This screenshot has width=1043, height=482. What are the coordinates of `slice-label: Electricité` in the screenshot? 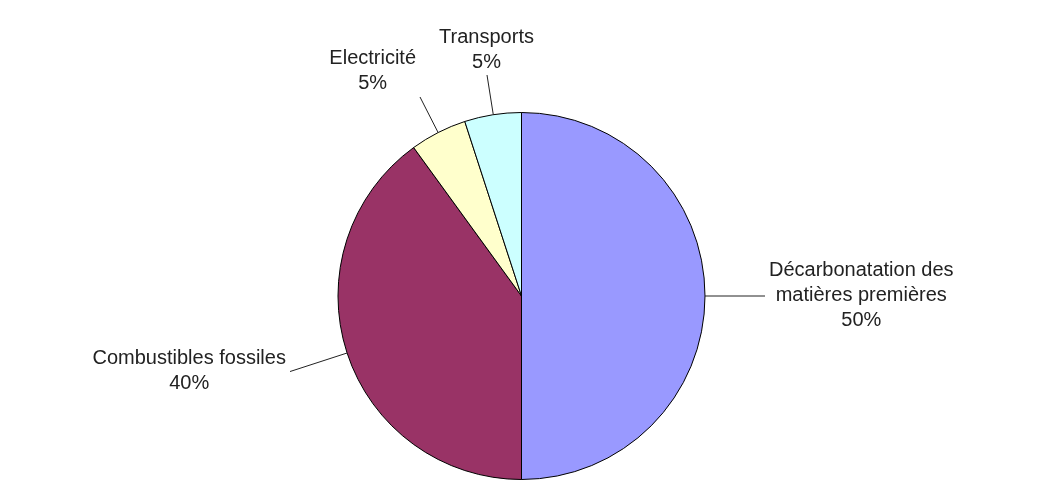 It's located at (373, 57).